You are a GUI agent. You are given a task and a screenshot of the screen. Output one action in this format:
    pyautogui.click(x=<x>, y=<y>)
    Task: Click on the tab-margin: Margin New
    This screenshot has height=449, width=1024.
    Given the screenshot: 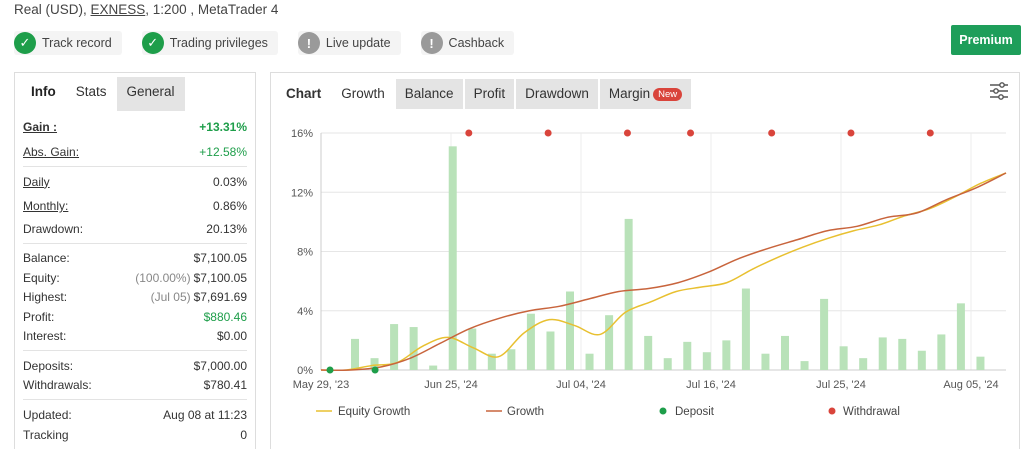 What is the action you would take?
    pyautogui.click(x=645, y=94)
    